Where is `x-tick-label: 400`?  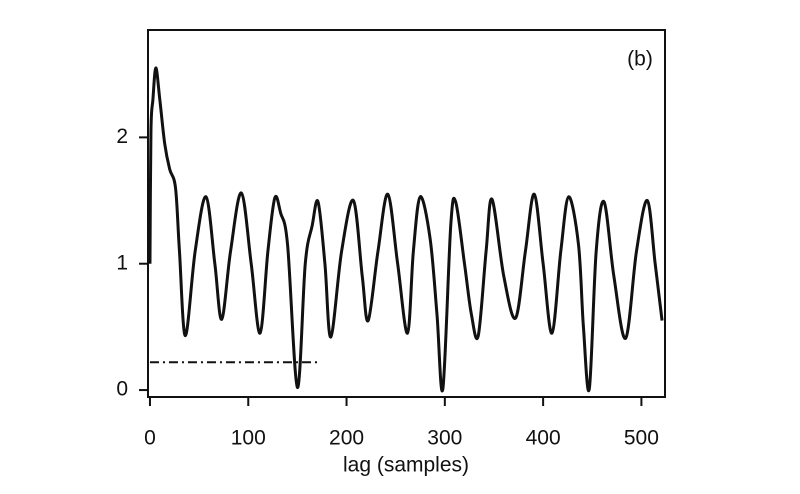 x-tick-label: 400 is located at coordinates (543, 438).